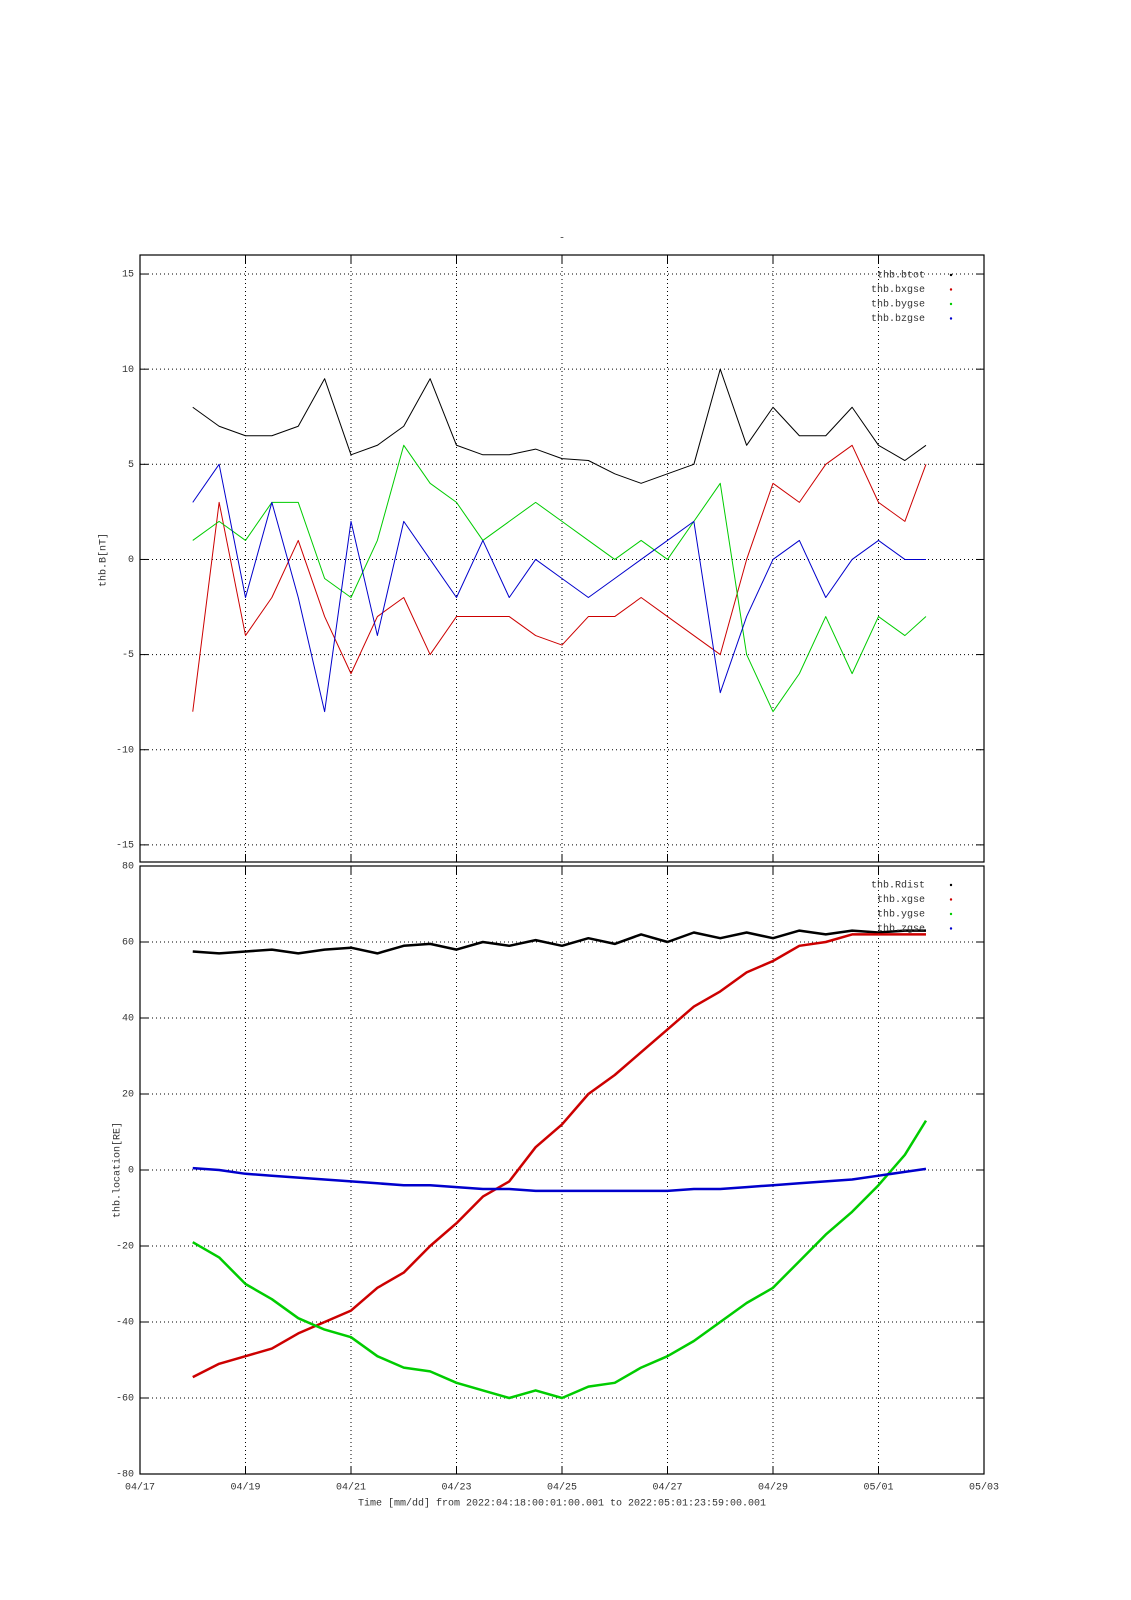 This screenshot has width=1131, height=1600. I want to click on y-tick-label: -40, so click(125, 1323).